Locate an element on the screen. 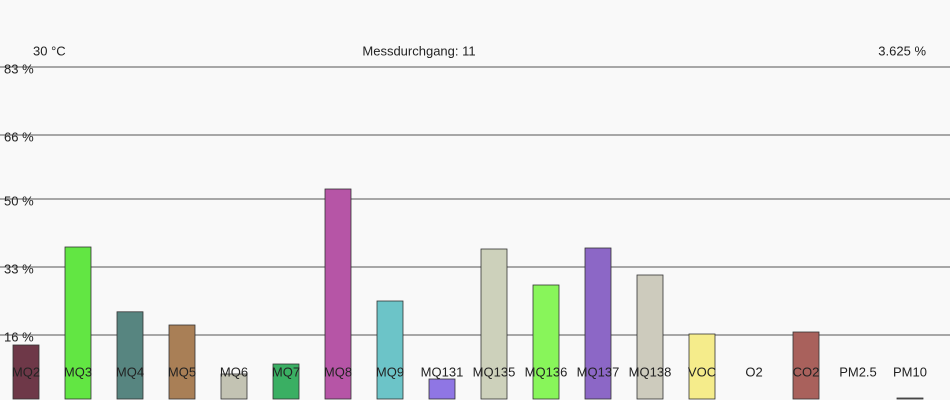 The width and height of the screenshot is (950, 400). x-tick-label: PM2.5 is located at coordinates (858, 371).